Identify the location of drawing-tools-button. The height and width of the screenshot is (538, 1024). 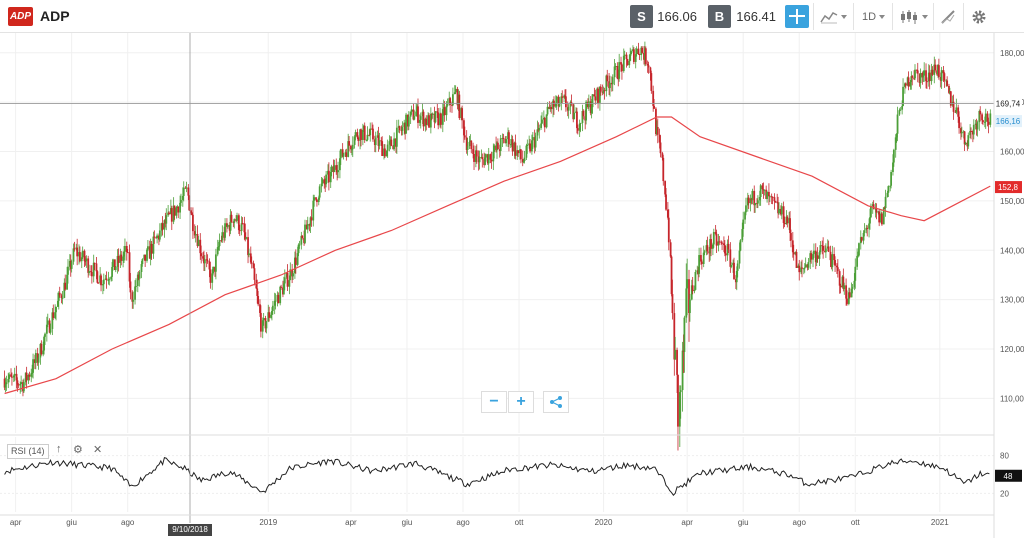
(948, 17).